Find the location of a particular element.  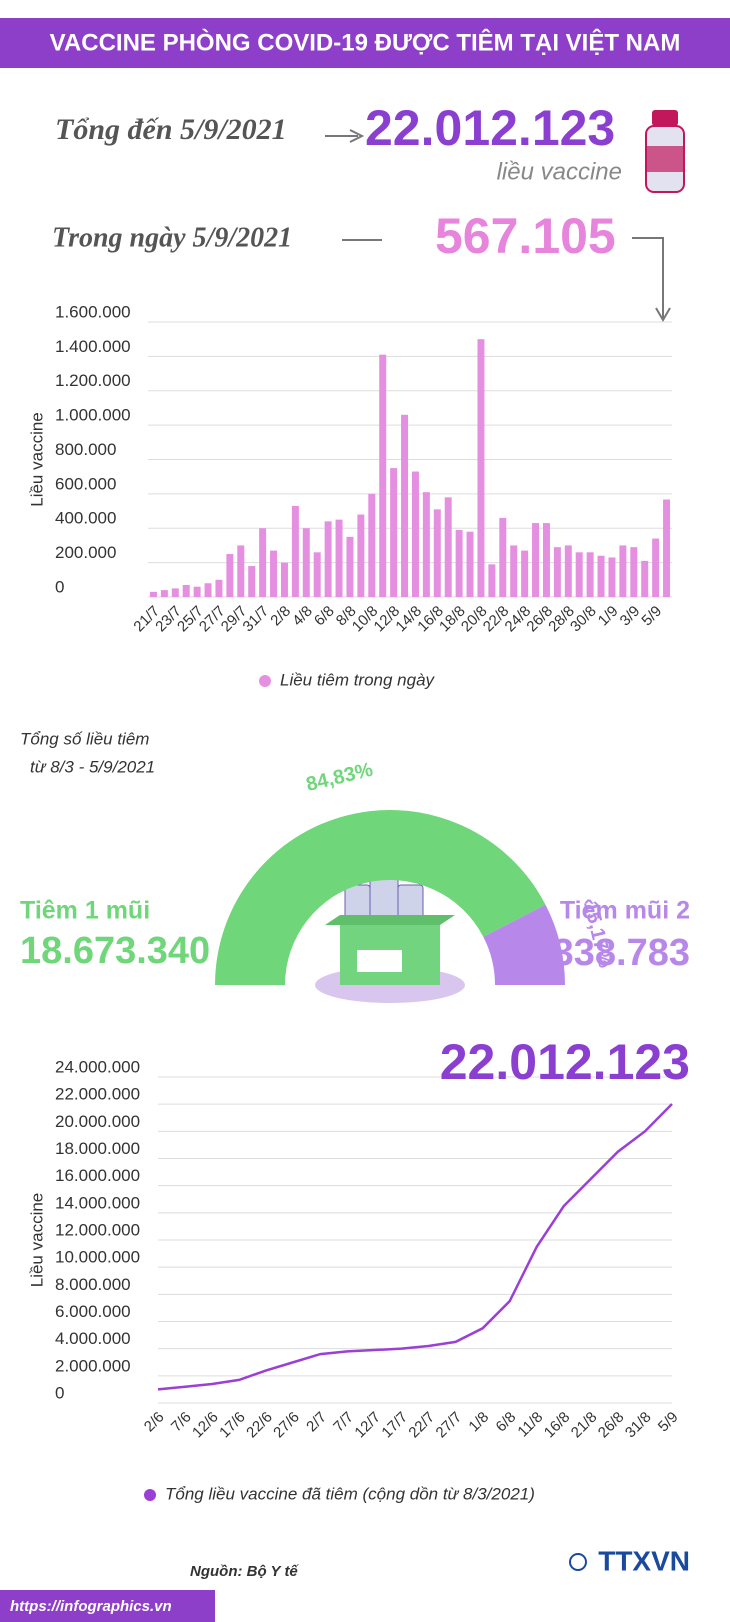

x-tick-label: 2/6 is located at coordinates (154, 1422).